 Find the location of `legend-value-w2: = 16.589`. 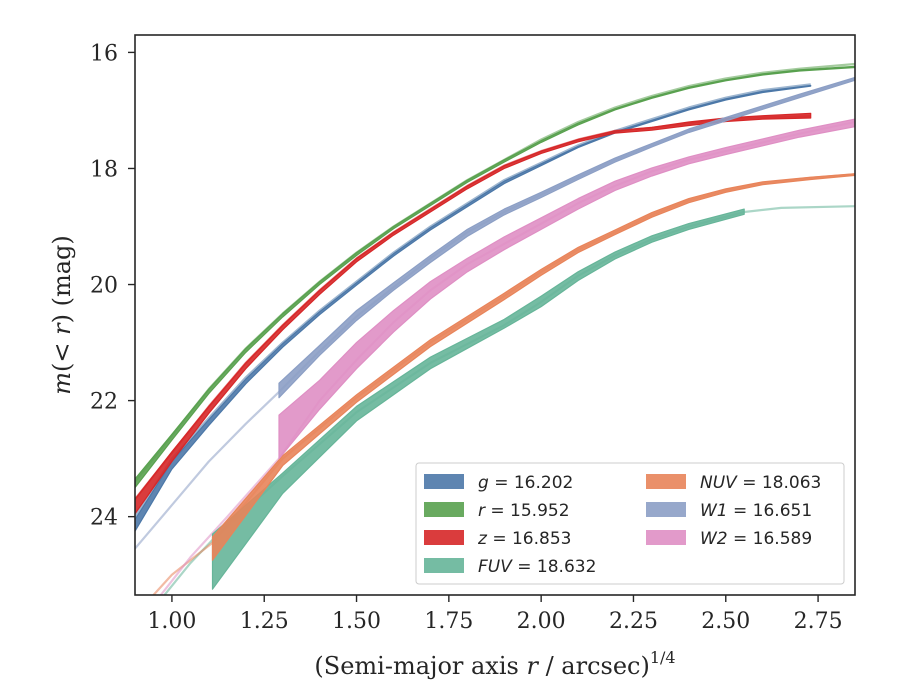

legend-value-w2: = 16.589 is located at coordinates (770, 539).